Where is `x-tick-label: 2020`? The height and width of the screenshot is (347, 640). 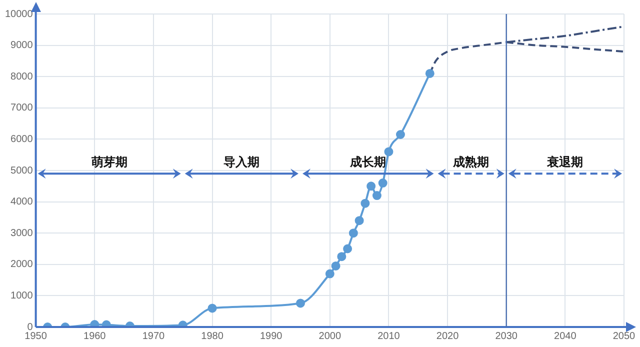 x-tick-label: 2020 is located at coordinates (448, 336).